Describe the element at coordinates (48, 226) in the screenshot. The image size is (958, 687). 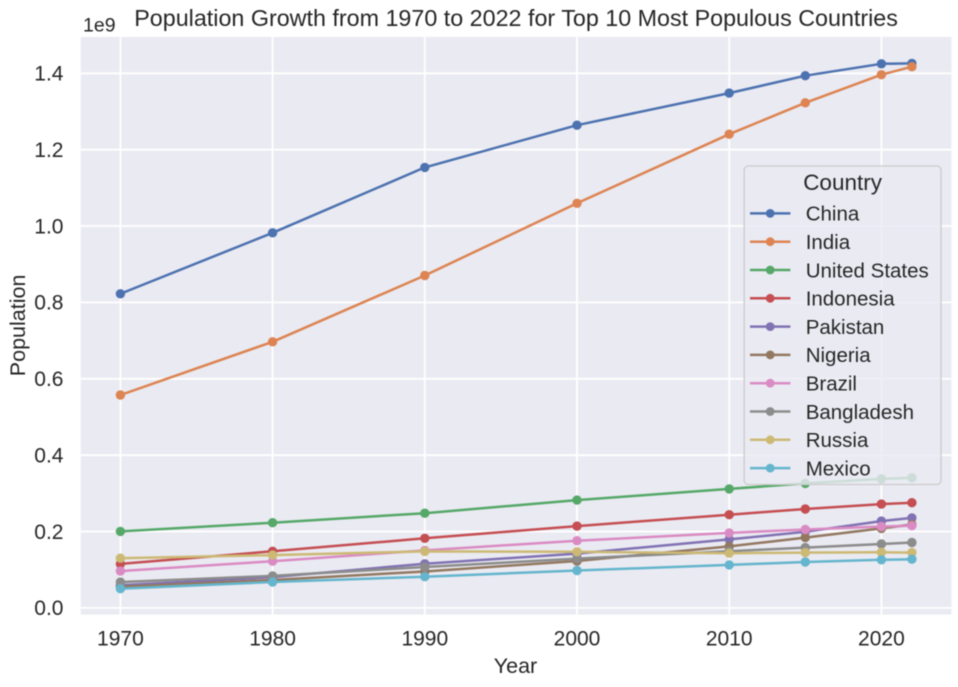
I see `svg-text: 1.0` at that location.